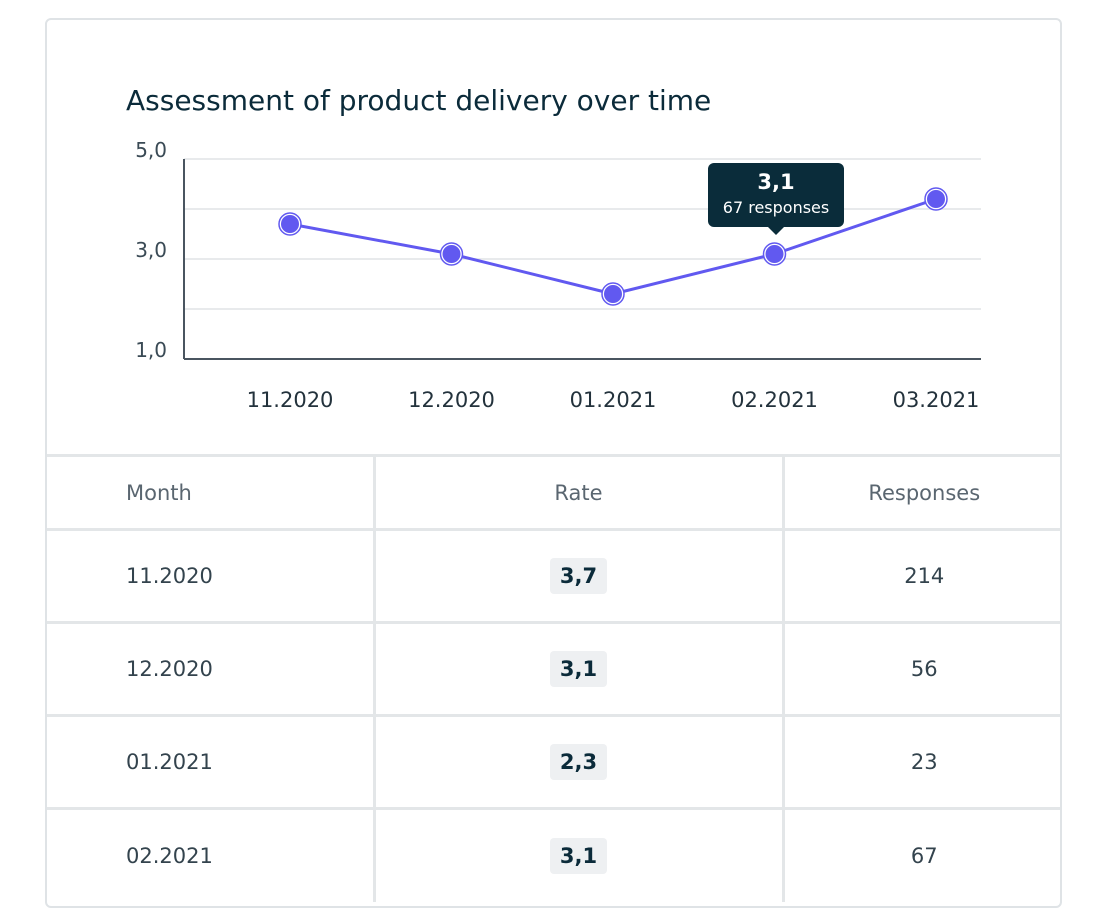  Describe the element at coordinates (151, 150) in the screenshot. I see `y-tick-label: 5,0` at that location.